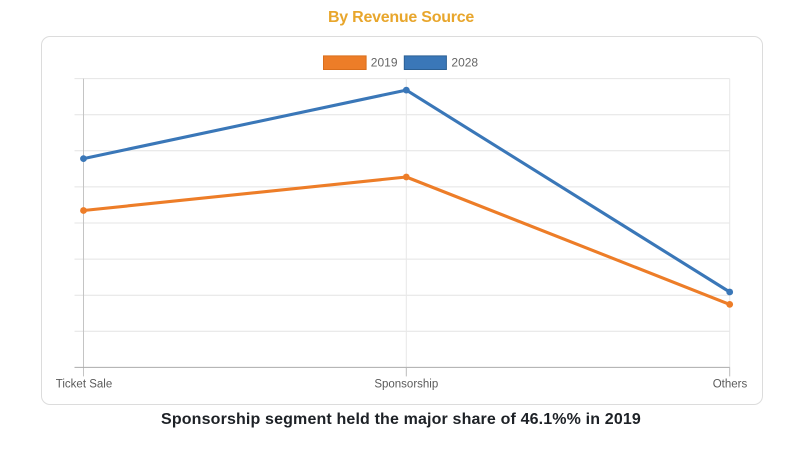 This screenshot has height=451, width=802. Describe the element at coordinates (730, 384) in the screenshot. I see `svg-text: Others` at that location.